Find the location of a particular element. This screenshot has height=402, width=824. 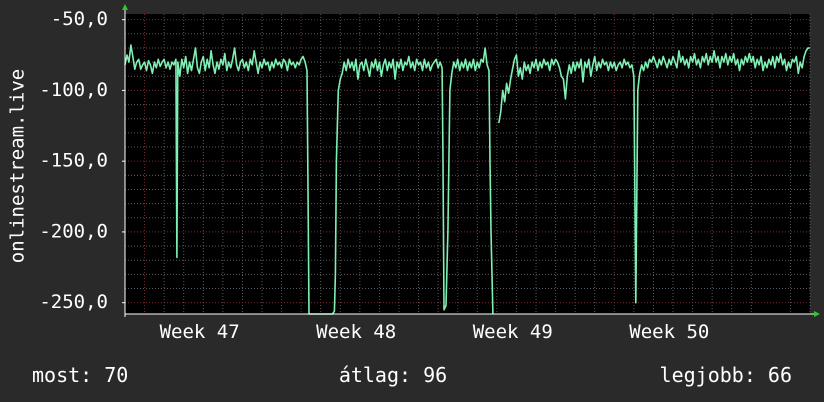

y-tick-label: -250,0 is located at coordinates (73, 302).